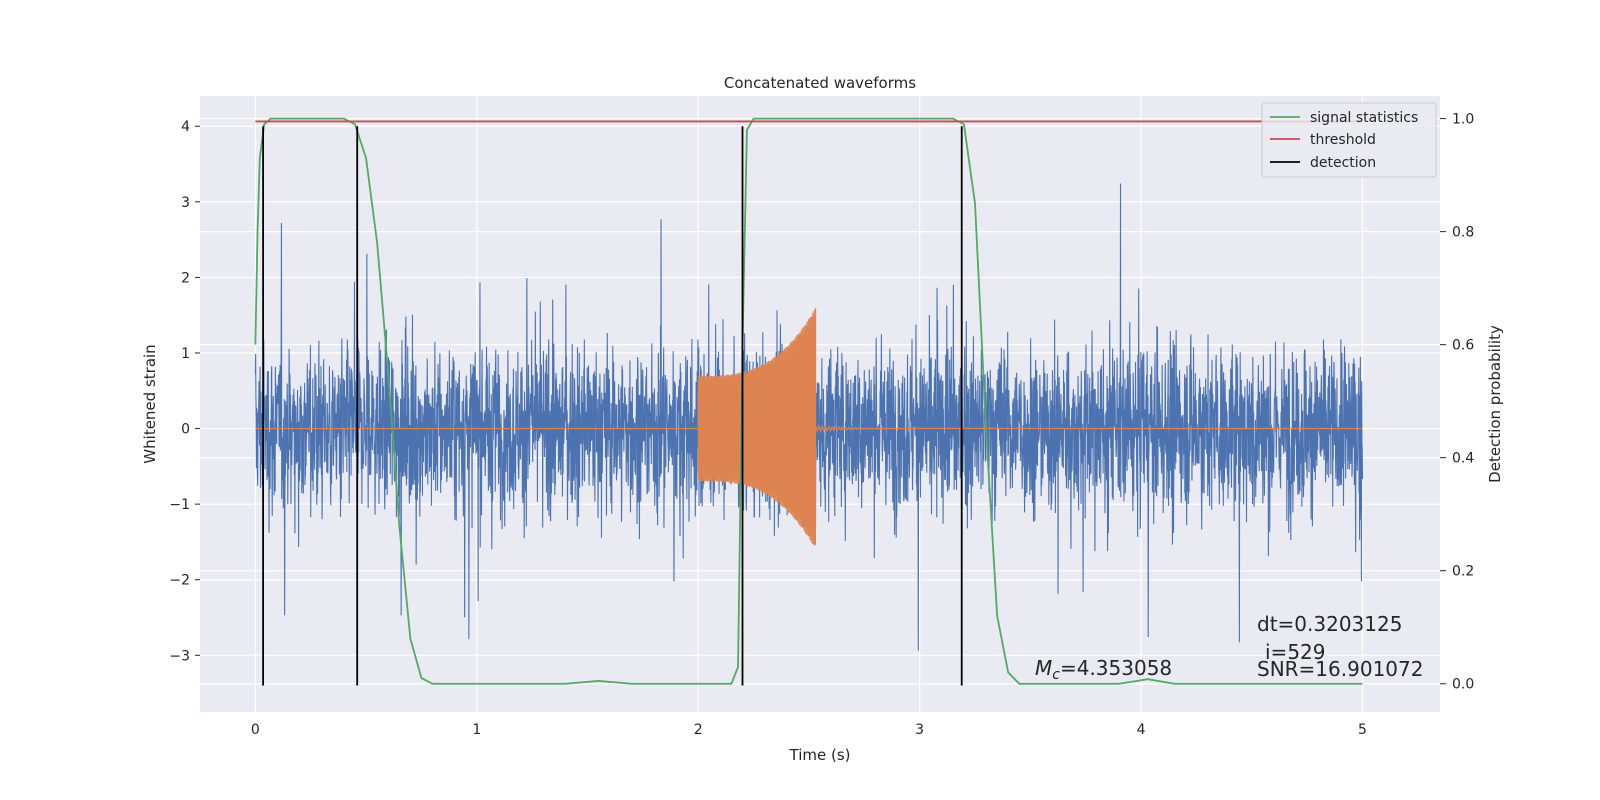  What do you see at coordinates (150, 403) in the screenshot?
I see `y-axis-label: Whitened strain` at bounding box center [150, 403].